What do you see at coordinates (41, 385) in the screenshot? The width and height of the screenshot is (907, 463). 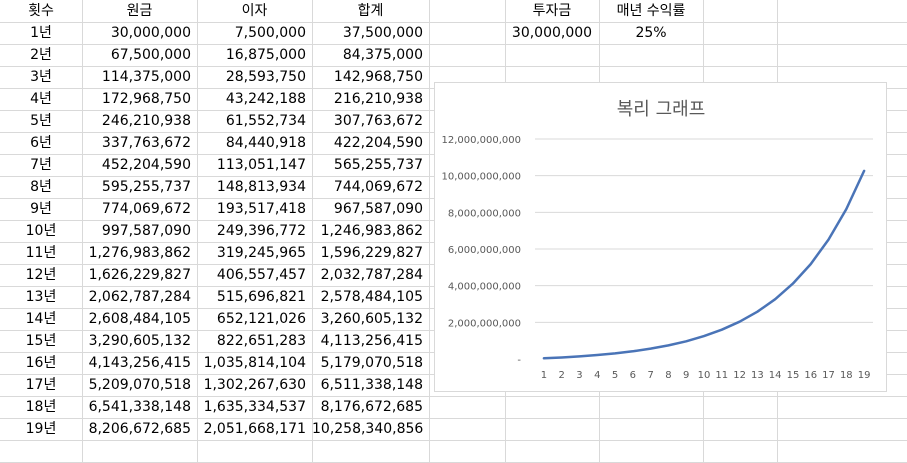 I see `year-cell: 17년` at bounding box center [41, 385].